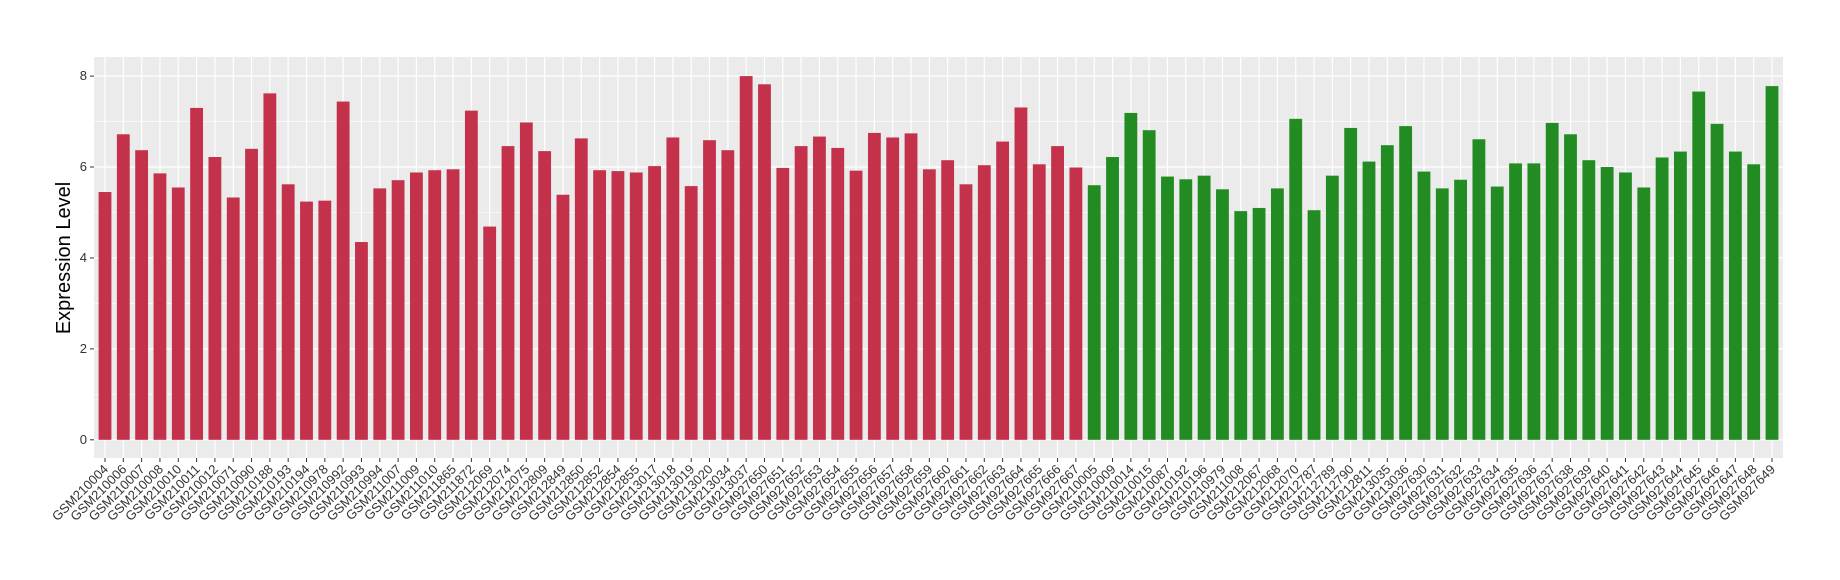 The height and width of the screenshot is (580, 1840). What do you see at coordinates (83, 257) in the screenshot?
I see `y-tick-label: 4` at bounding box center [83, 257].